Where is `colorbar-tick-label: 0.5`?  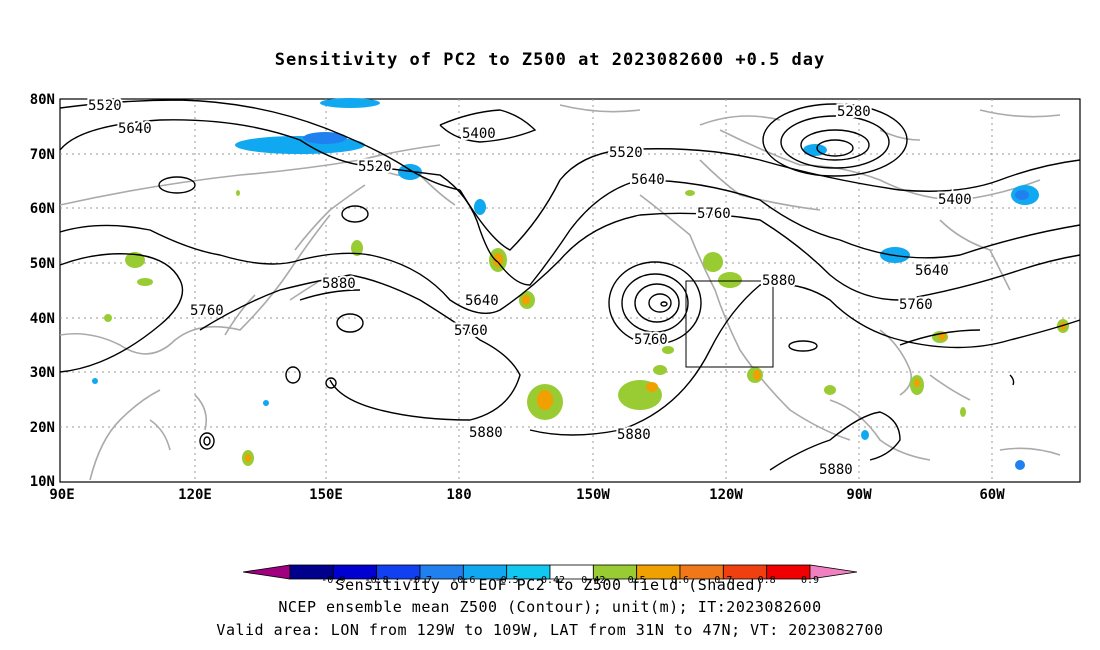
colorbar-tick-label: 0.5 is located at coordinates (637, 580).